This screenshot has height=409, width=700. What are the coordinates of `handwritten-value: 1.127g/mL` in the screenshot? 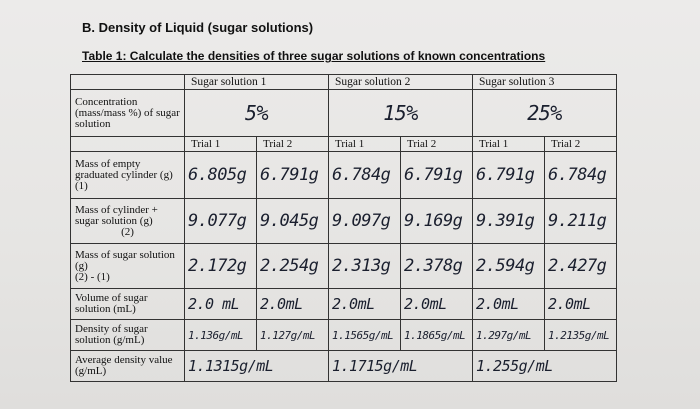 It's located at (288, 335).